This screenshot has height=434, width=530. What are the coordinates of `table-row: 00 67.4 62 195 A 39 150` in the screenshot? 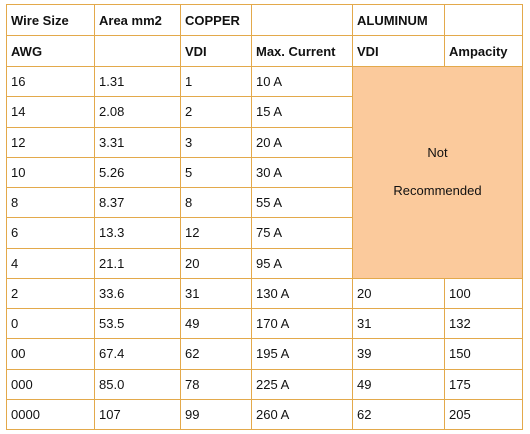 It's located at (264, 354).